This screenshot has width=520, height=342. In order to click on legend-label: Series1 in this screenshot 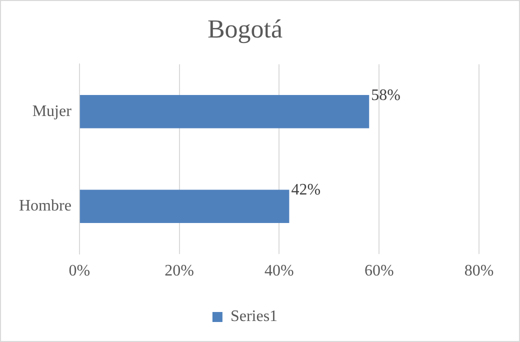, I will do `click(254, 317)`.